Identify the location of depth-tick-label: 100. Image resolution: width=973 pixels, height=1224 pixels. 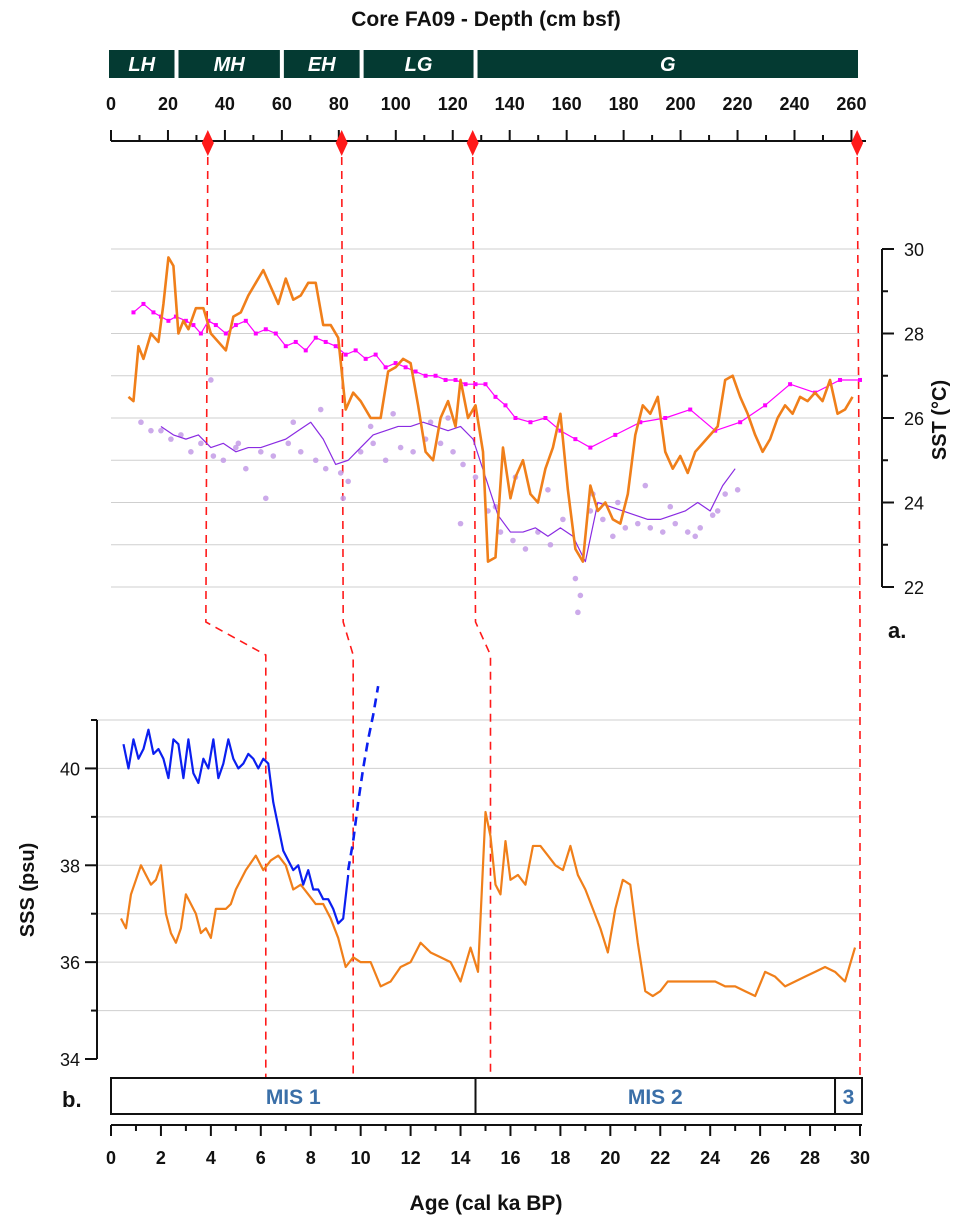
(396, 104).